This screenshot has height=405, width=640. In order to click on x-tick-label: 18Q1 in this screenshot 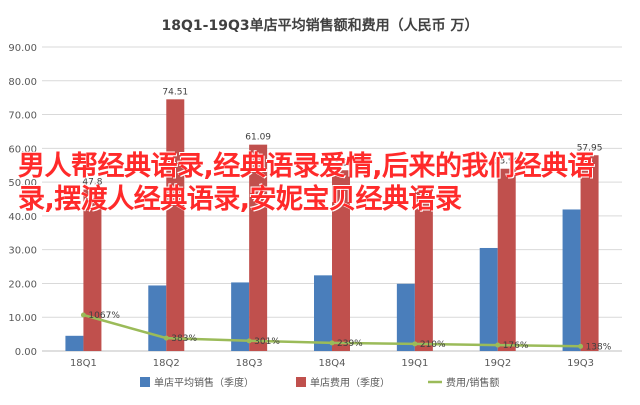, I will do `click(83, 363)`.